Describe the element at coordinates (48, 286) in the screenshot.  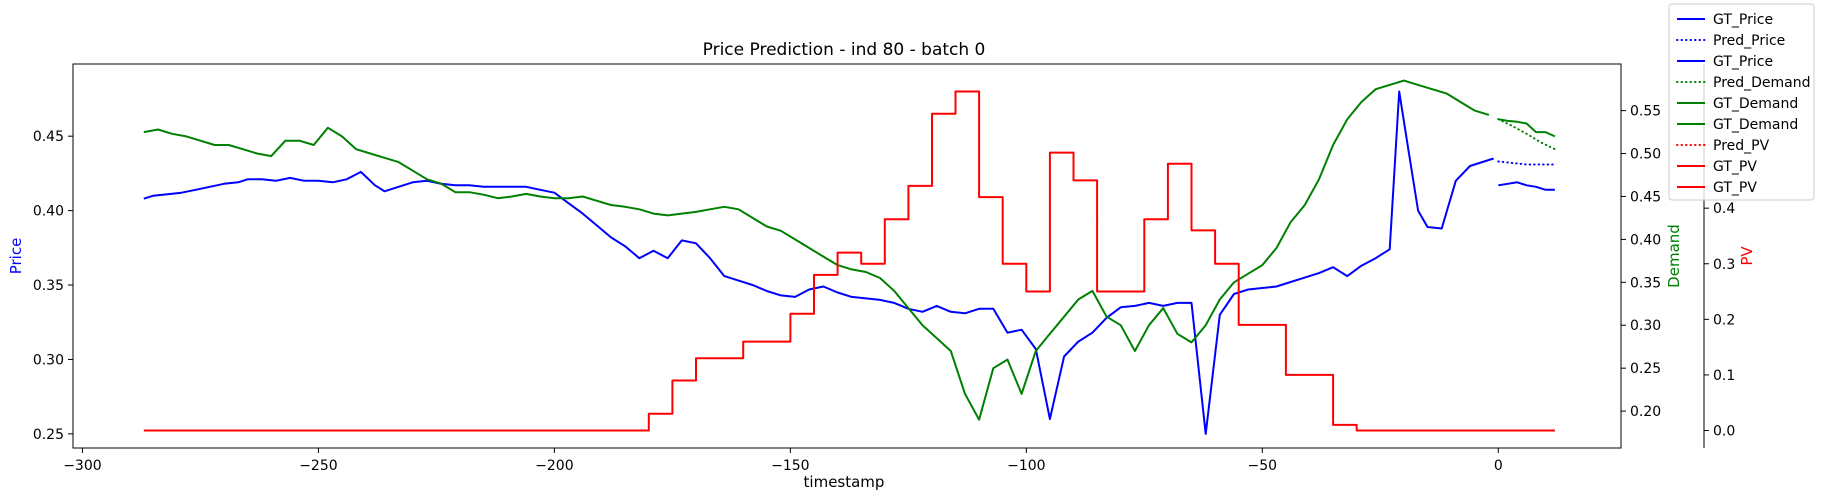
I see `price-tick-label: 0.35` at that location.